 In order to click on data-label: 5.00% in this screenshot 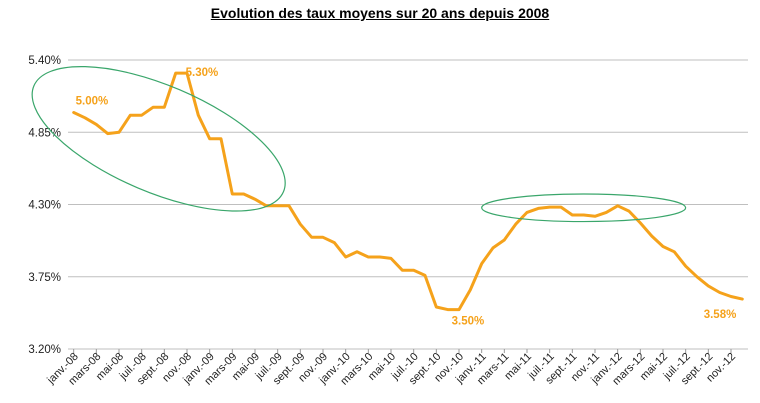, I will do `click(92, 102)`.